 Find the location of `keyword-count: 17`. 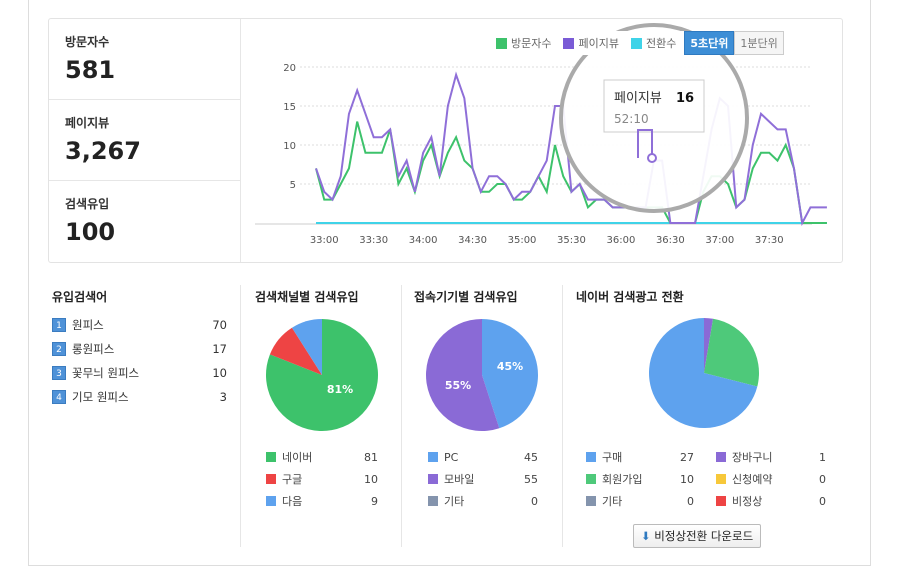

keyword-count: 17 is located at coordinates (219, 349).